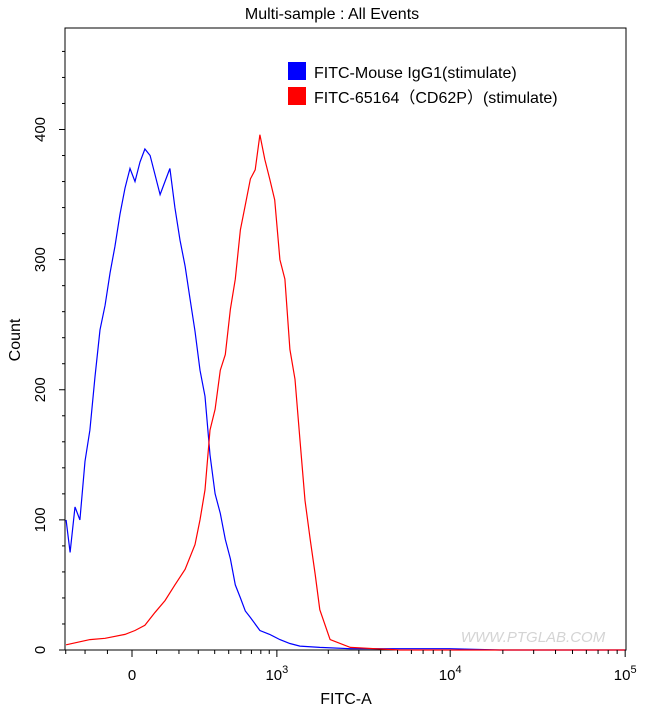 The height and width of the screenshot is (715, 650). Describe the element at coordinates (346, 699) in the screenshot. I see `x-axis-label: FITC-A` at that location.